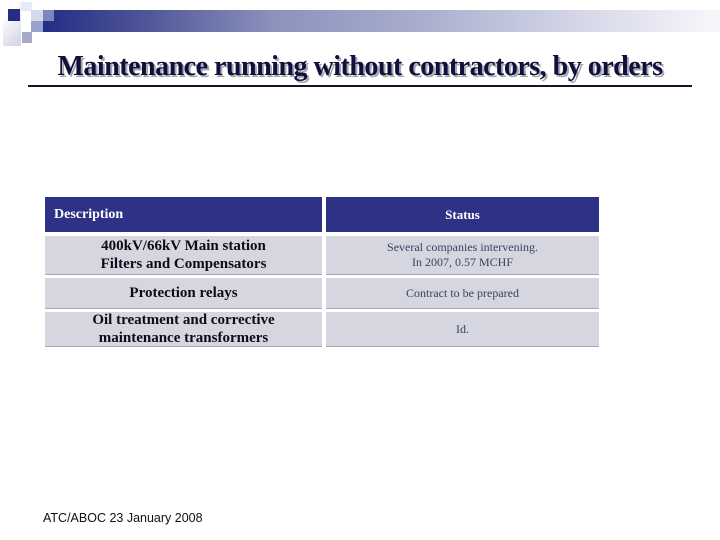 This screenshot has width=720, height=540. I want to click on deco-square-sky, so click(26, 6).